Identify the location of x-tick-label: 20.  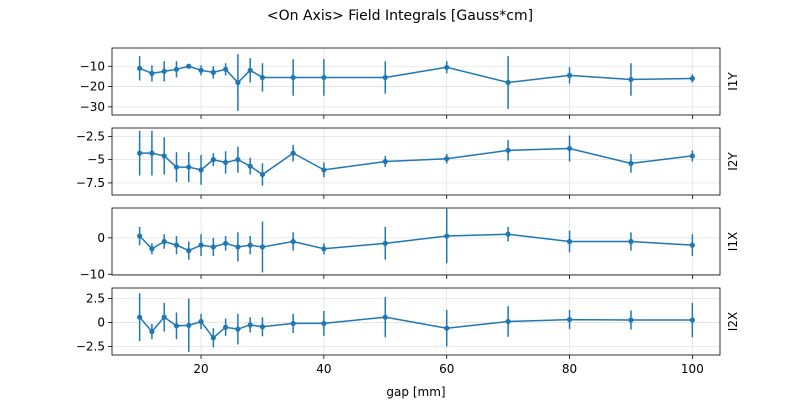
(200, 369).